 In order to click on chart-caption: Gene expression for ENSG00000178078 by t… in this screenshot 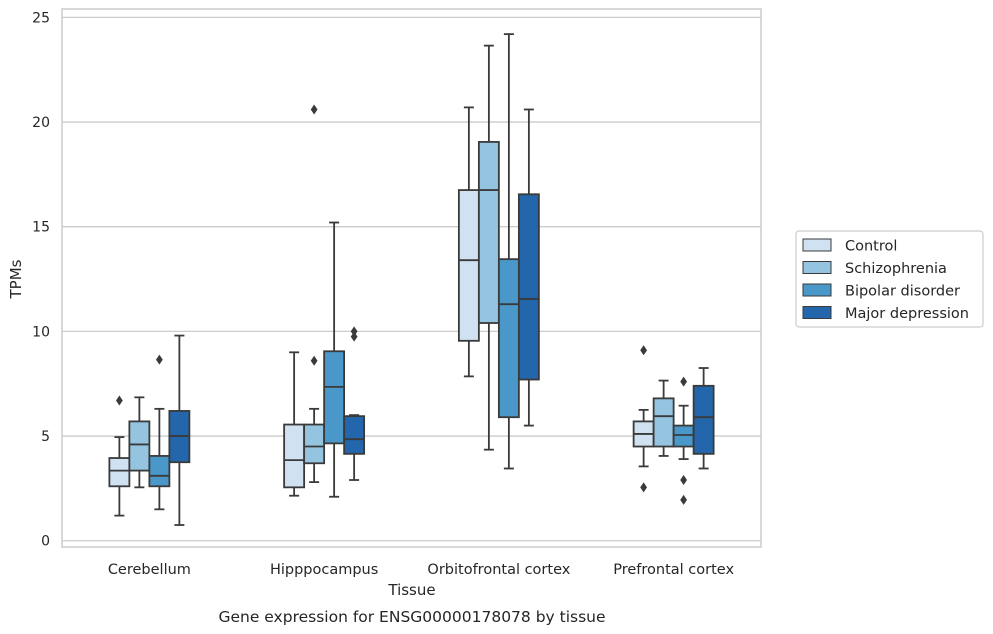, I will do `click(411, 617)`.